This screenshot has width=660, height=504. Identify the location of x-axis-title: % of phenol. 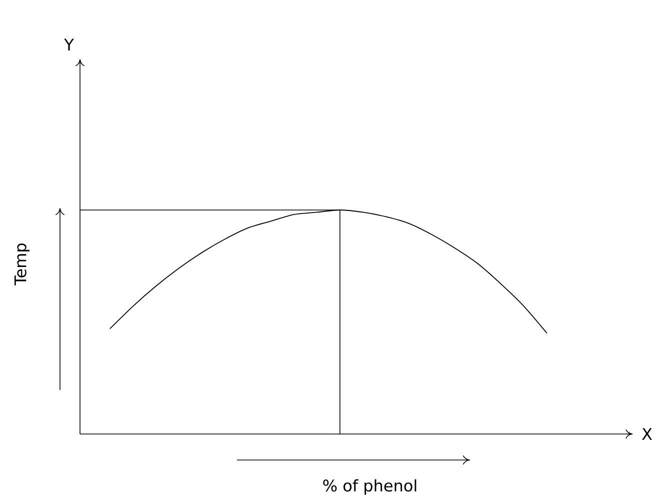
(369, 487).